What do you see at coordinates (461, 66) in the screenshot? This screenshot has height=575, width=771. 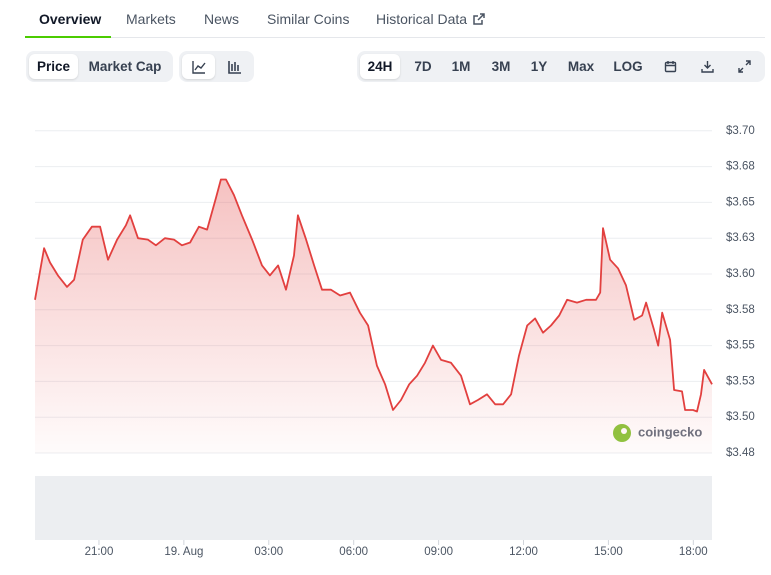 I see `range-button: 1M` at bounding box center [461, 66].